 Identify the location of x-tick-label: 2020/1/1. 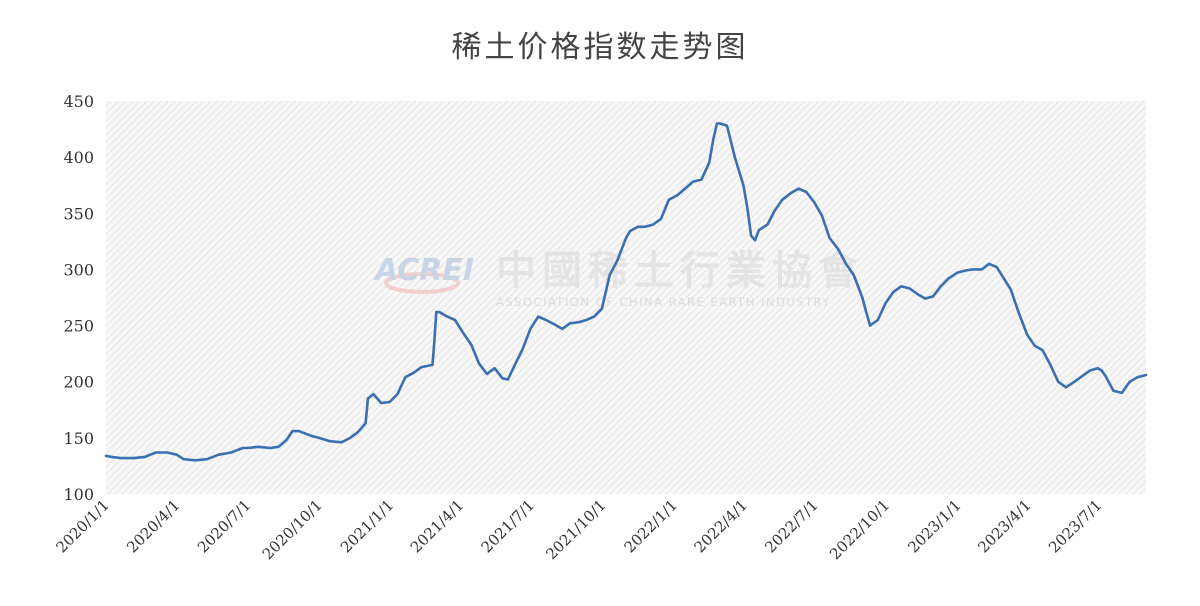
(82, 526).